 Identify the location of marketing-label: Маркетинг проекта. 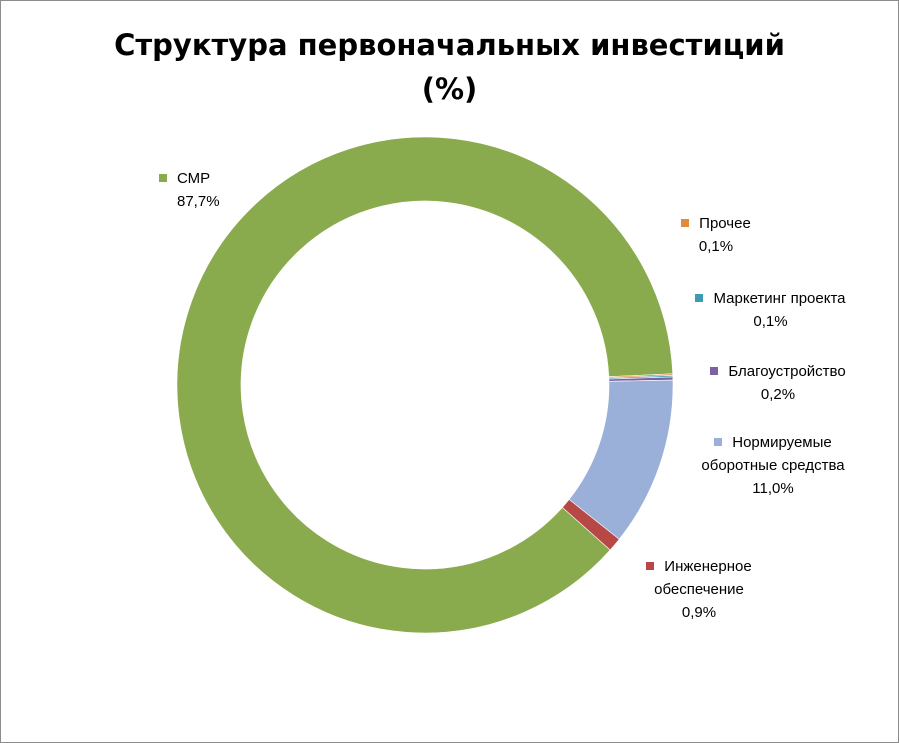
(779, 298).